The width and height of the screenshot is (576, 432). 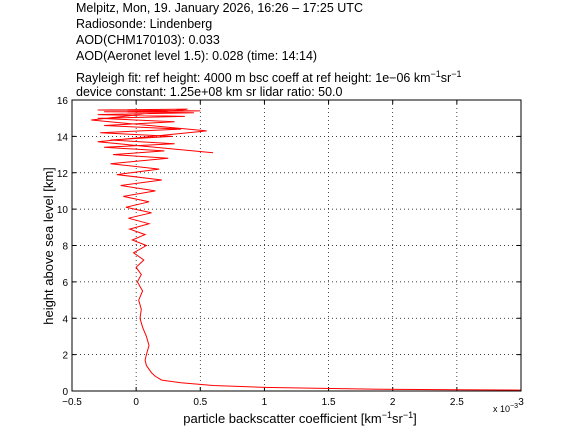 What do you see at coordinates (63, 174) in the screenshot?
I see `y-tick-label: 12` at bounding box center [63, 174].